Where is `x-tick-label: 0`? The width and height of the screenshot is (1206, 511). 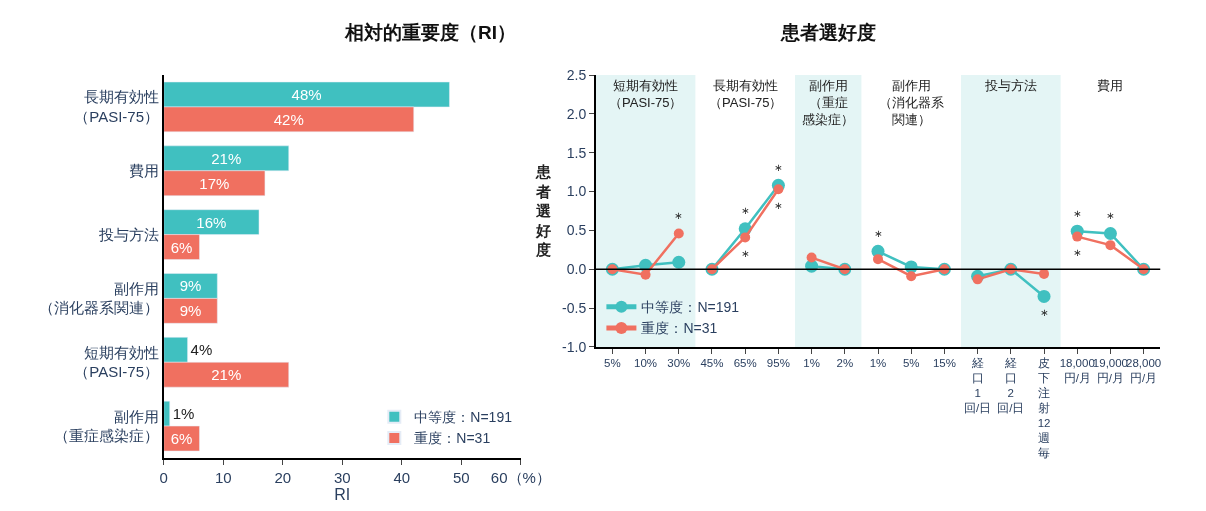 x-tick-label: 0 is located at coordinates (163, 477).